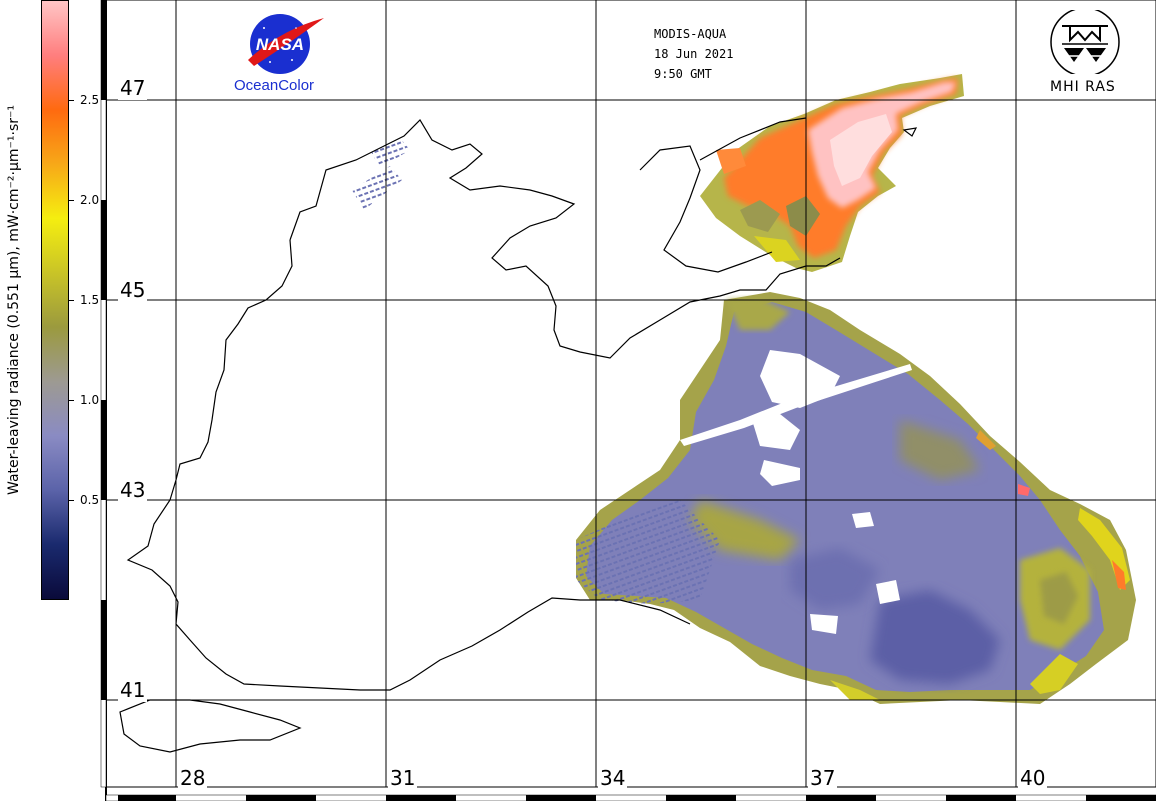 The image size is (1156, 801). What do you see at coordinates (1085, 42) in the screenshot?
I see `mhi-ras-logo` at bounding box center [1085, 42].